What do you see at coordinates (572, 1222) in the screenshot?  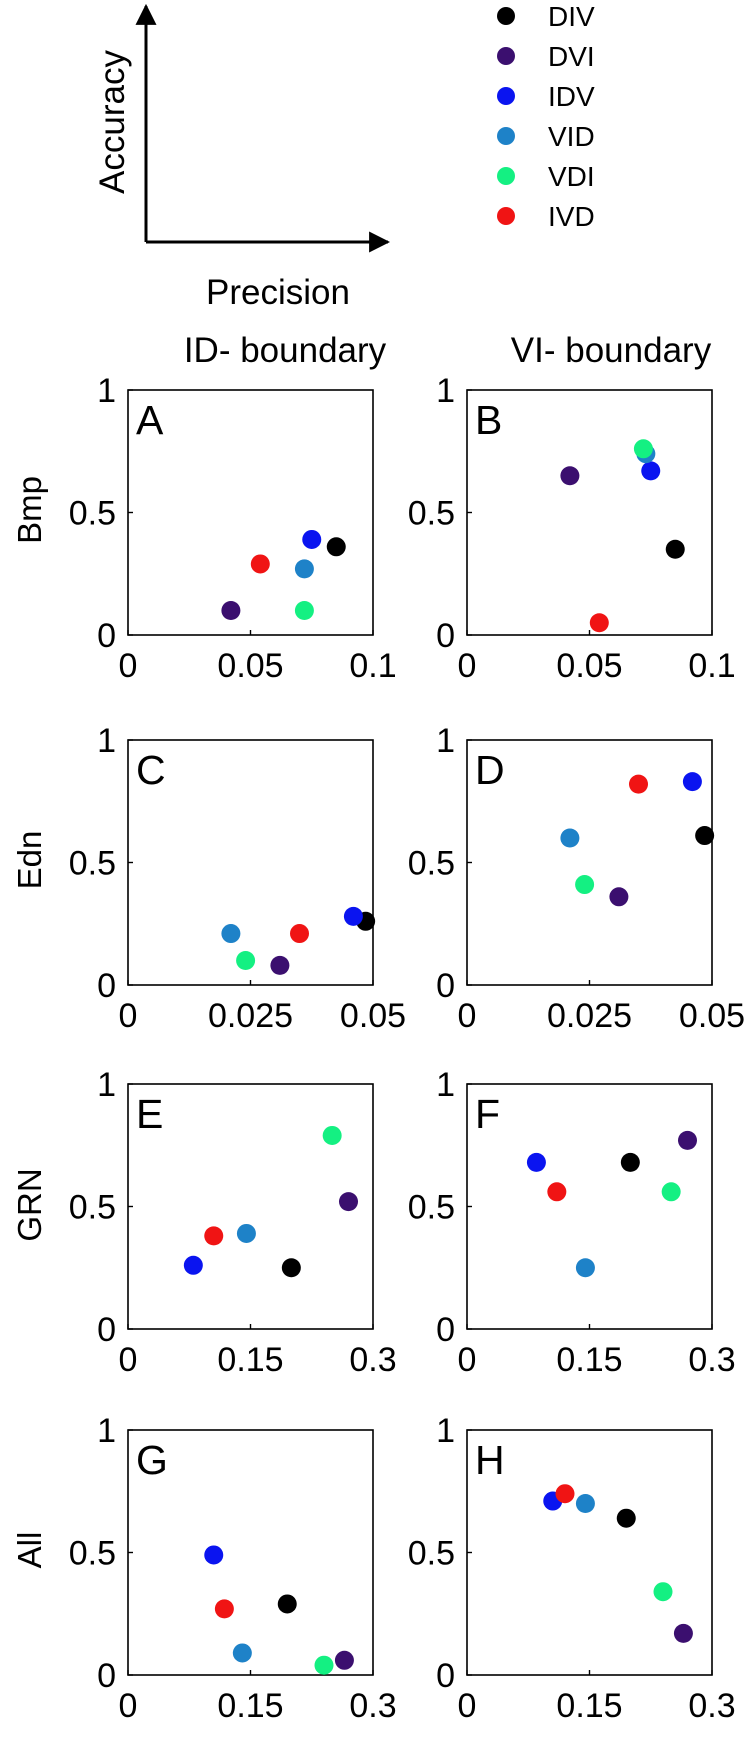 I see `panel-f: F 0 0.15 0.3 0 0.5 1` at bounding box center [572, 1222].